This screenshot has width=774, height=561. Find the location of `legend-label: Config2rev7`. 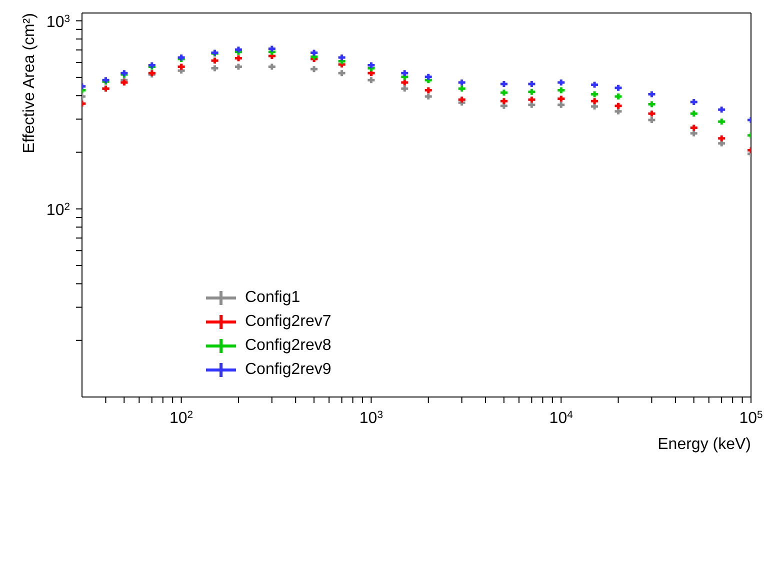

legend-label: Config2rev7 is located at coordinates (288, 322).